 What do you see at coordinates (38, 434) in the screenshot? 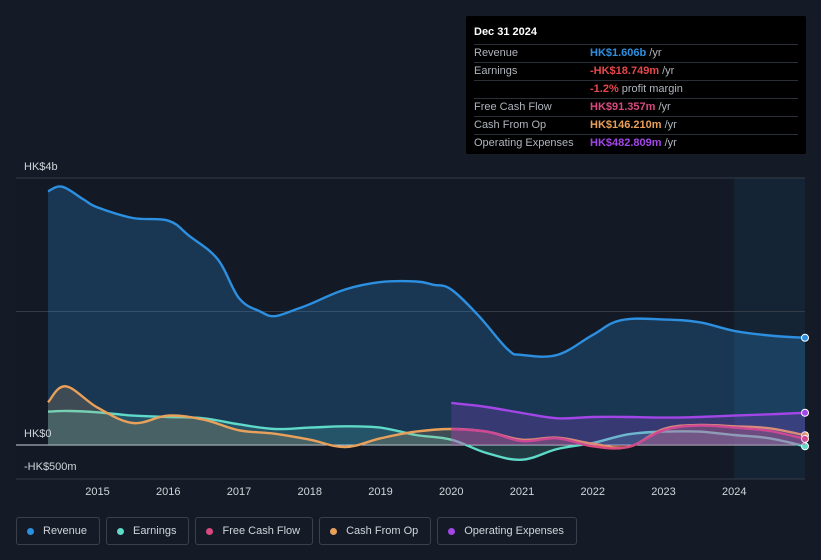
I see `y-label-zero: HK$0` at bounding box center [38, 434].